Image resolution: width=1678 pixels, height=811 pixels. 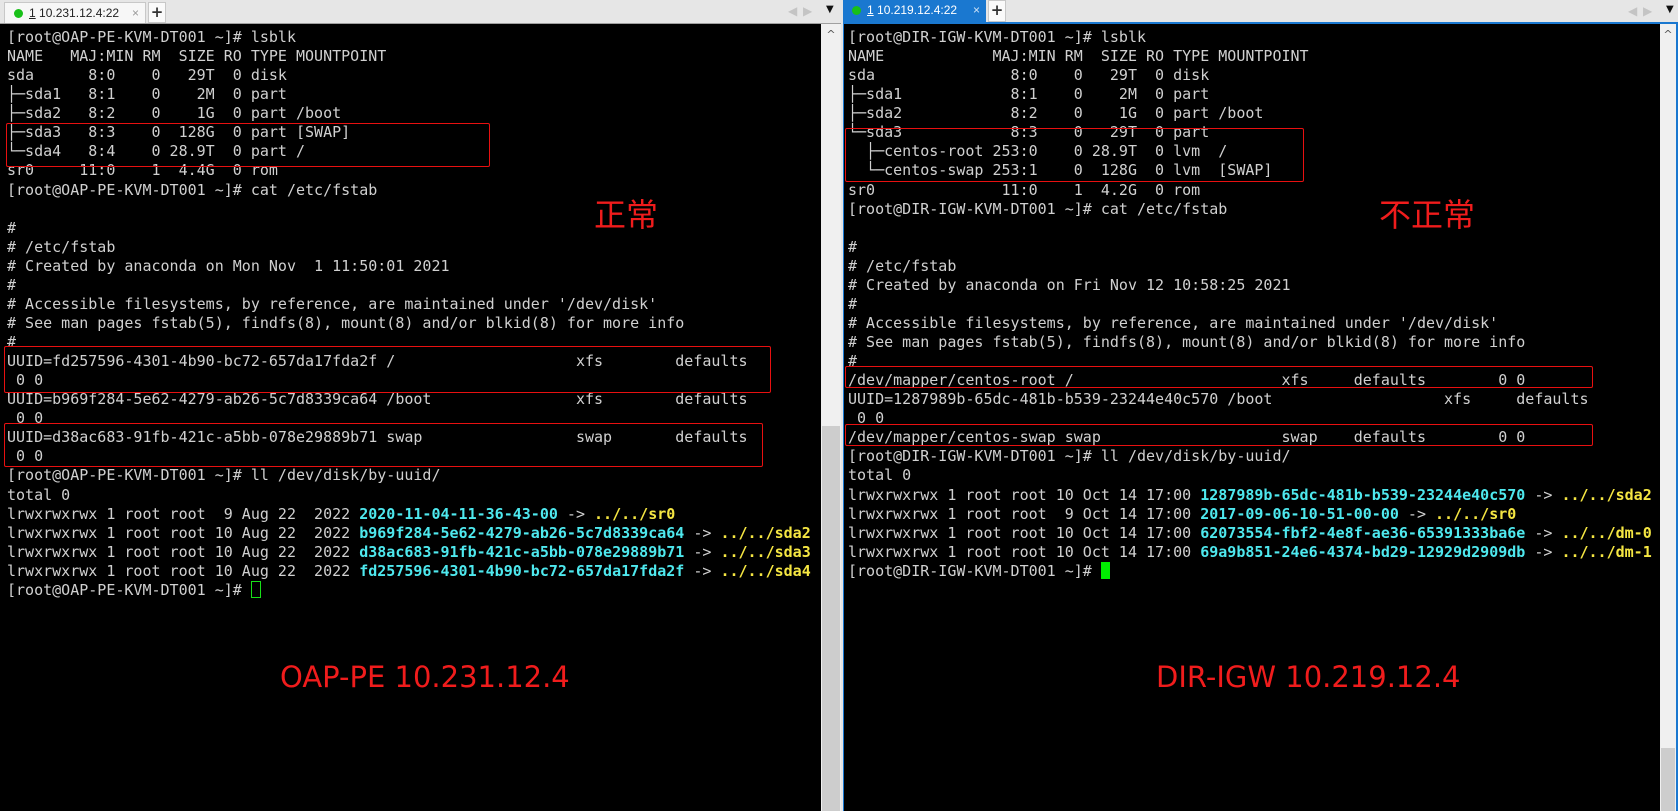 What do you see at coordinates (1250, 571) in the screenshot?
I see `terminal-prompt: [root@DIR-IGW-KVM-DT001 ~]#` at bounding box center [1250, 571].